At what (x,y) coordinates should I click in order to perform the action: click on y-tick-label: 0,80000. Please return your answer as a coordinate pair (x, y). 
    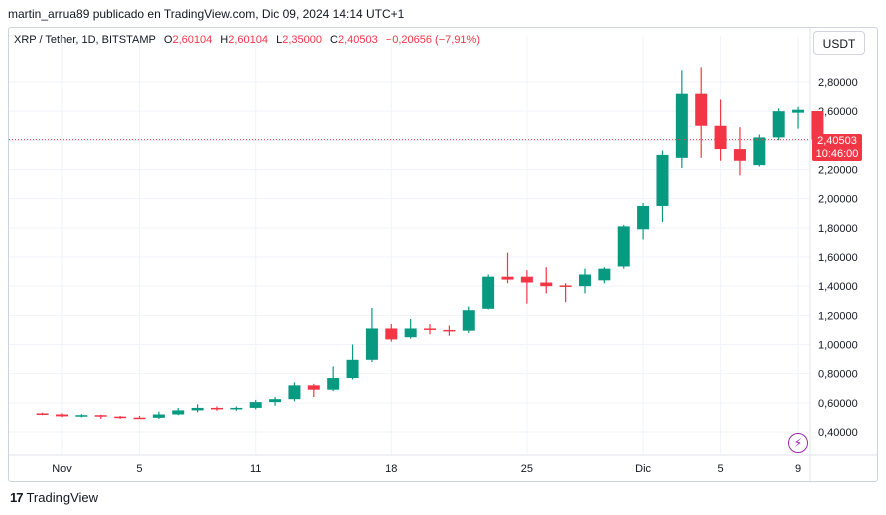
    Looking at the image, I should click on (838, 375).